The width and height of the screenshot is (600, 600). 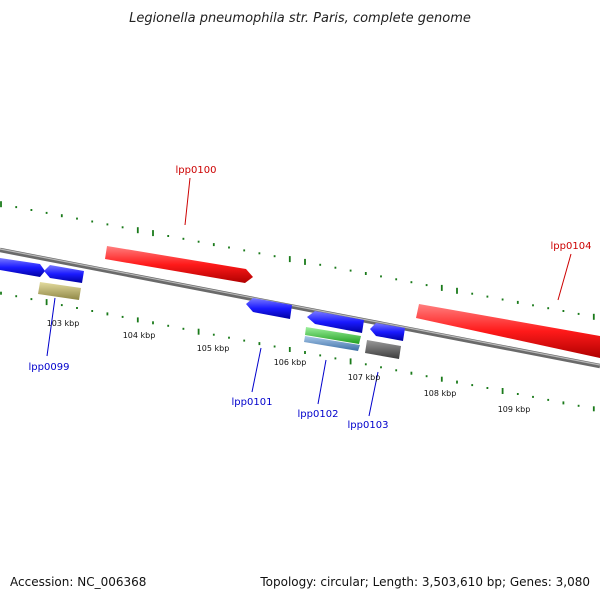 I want to click on gene-lpp0100-arrow, so click(x=179, y=264).